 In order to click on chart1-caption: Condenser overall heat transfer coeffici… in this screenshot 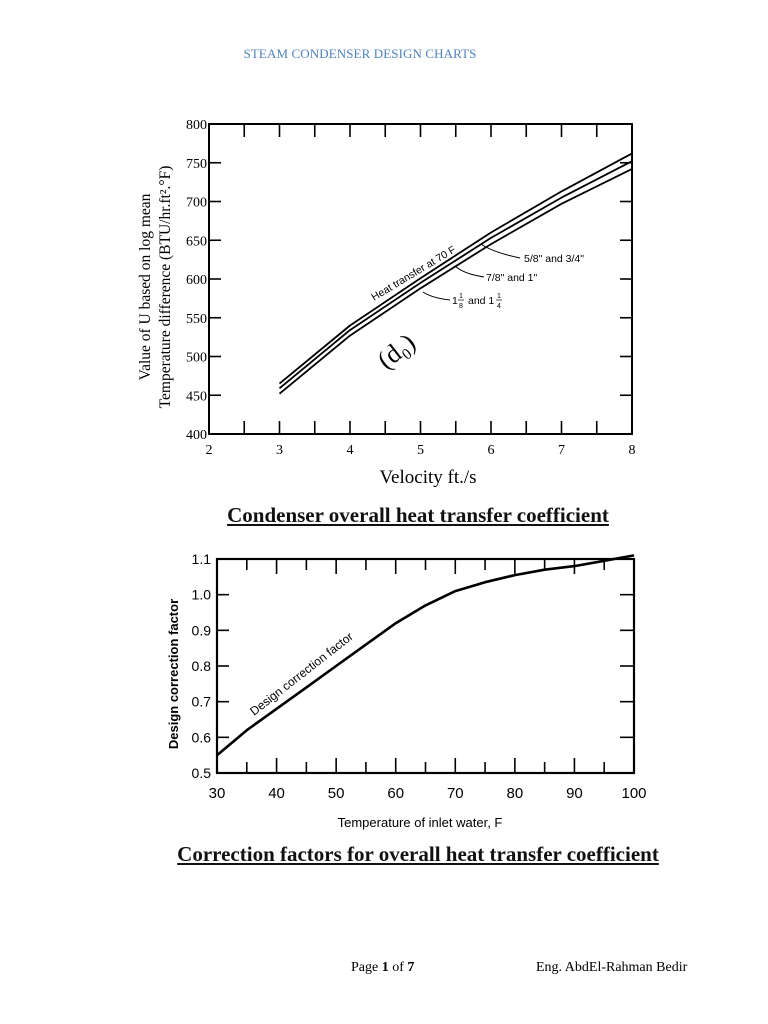, I will do `click(418, 515)`.